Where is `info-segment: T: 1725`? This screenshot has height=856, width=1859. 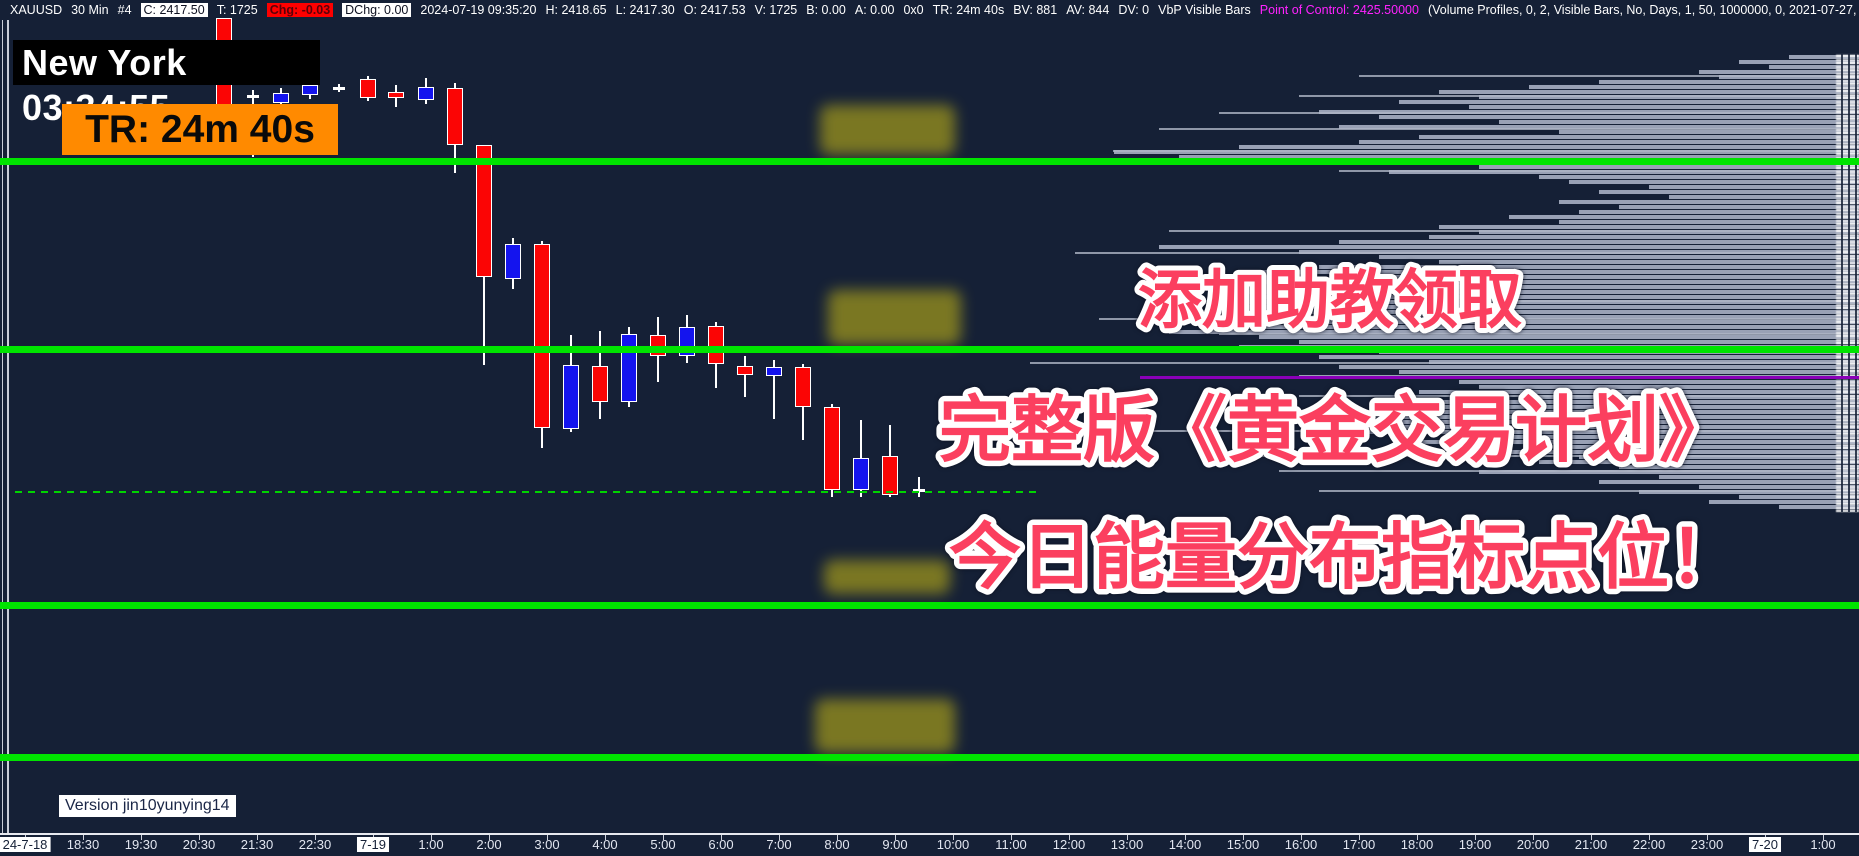 info-segment: T: 1725 is located at coordinates (237, 10).